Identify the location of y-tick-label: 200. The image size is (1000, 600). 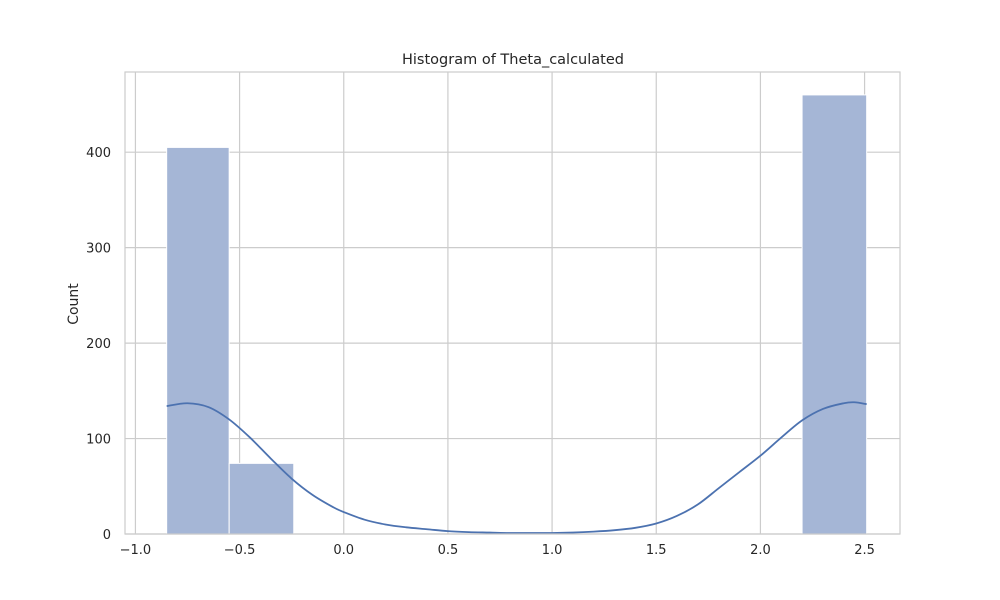
(98, 344).